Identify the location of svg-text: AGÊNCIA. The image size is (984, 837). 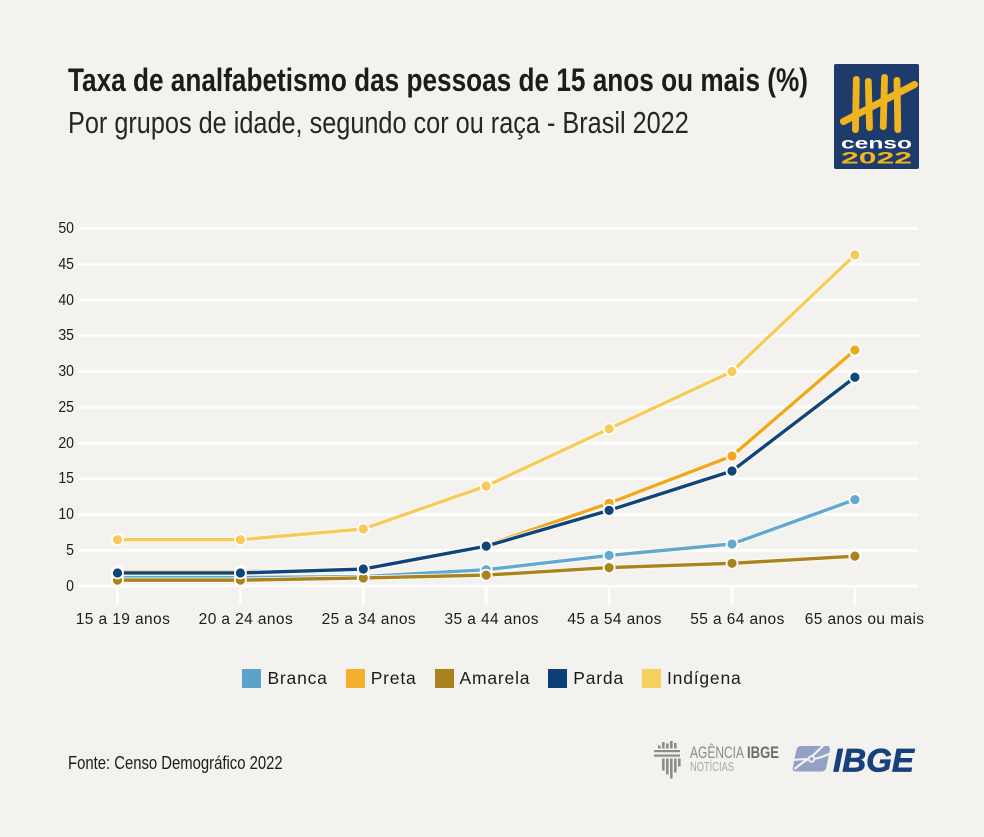
(717, 752).